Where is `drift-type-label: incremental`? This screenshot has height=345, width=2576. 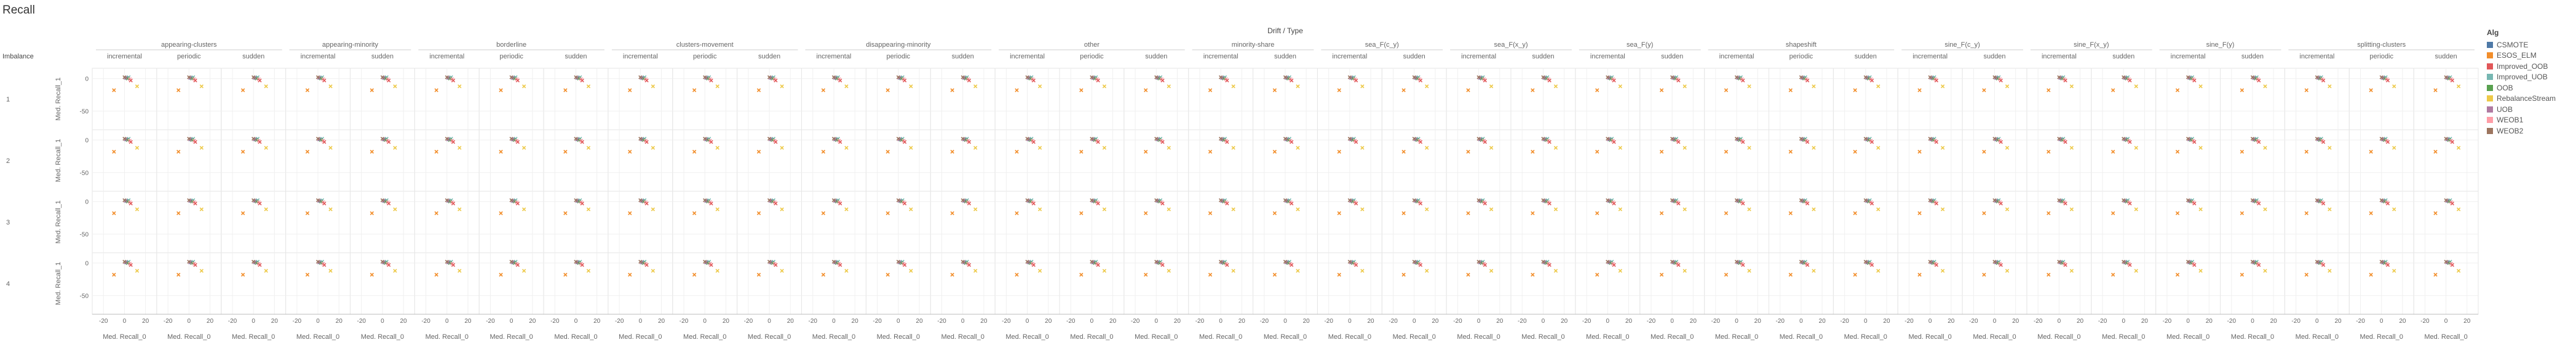 drift-type-label: incremental is located at coordinates (834, 56).